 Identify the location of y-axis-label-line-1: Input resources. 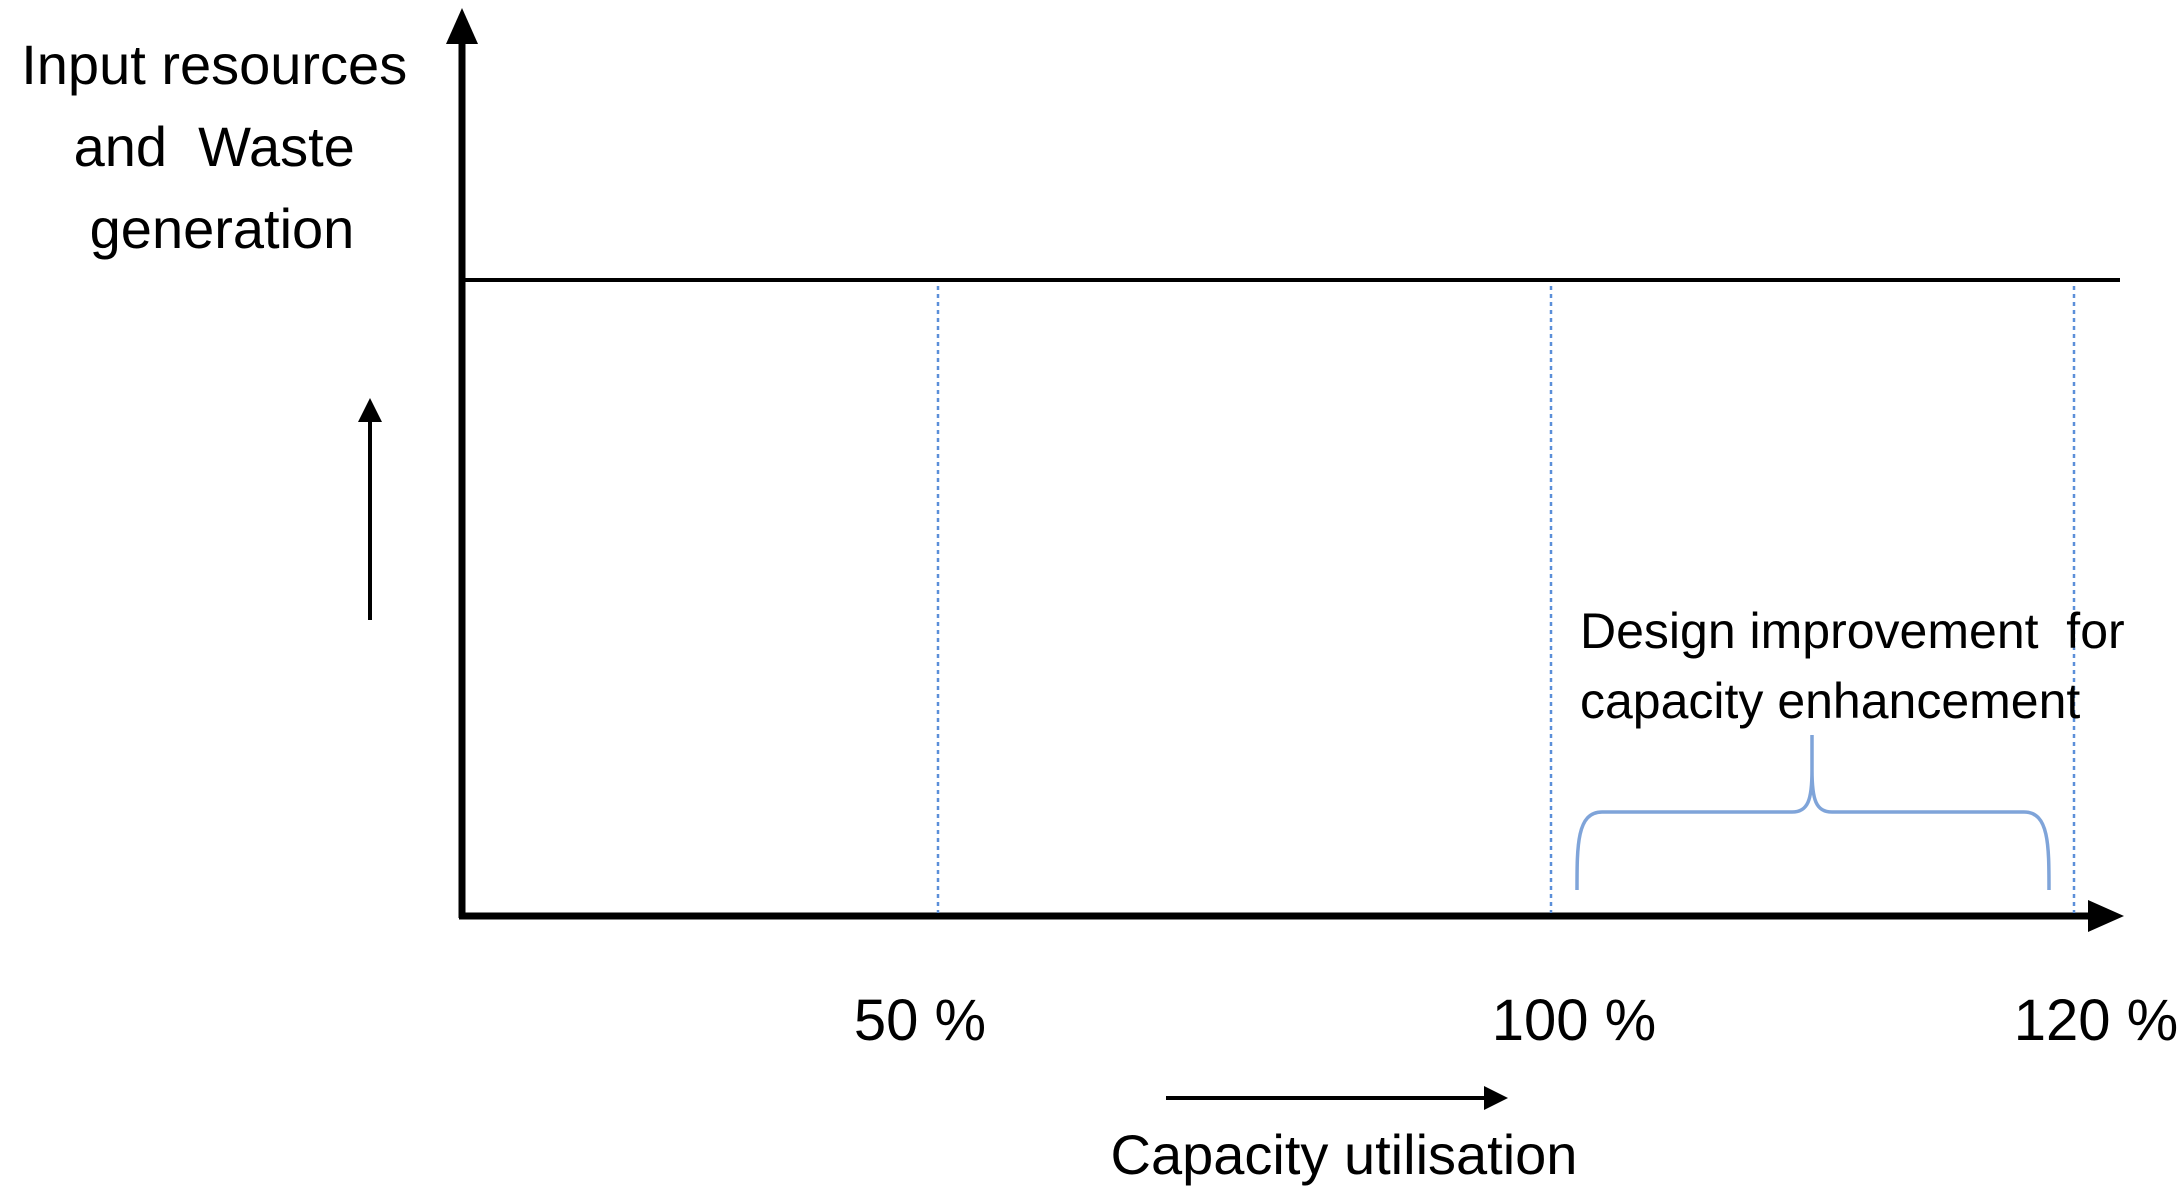
(214, 64).